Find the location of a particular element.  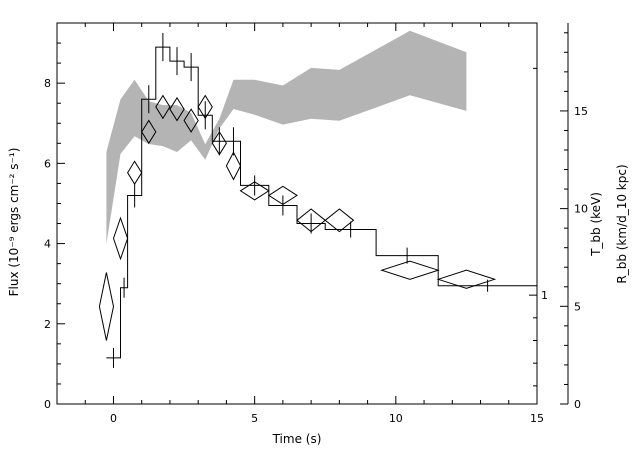

flux-tick-label: 2 is located at coordinates (47, 324).